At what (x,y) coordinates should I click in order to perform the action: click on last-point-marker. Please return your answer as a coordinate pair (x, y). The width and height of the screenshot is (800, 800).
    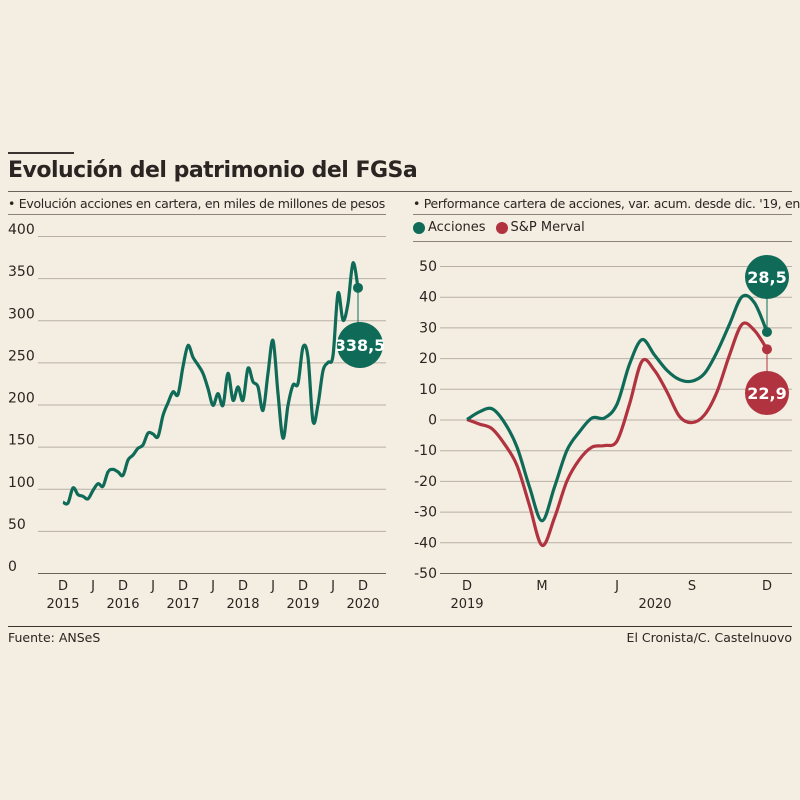
    Looking at the image, I should click on (358, 287).